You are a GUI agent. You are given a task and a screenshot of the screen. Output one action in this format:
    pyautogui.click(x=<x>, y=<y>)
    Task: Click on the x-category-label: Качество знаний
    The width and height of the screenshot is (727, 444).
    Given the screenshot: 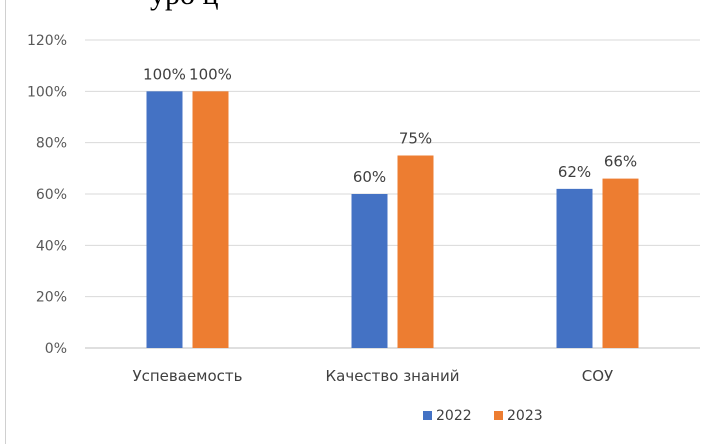 What is the action you would take?
    pyautogui.click(x=393, y=376)
    